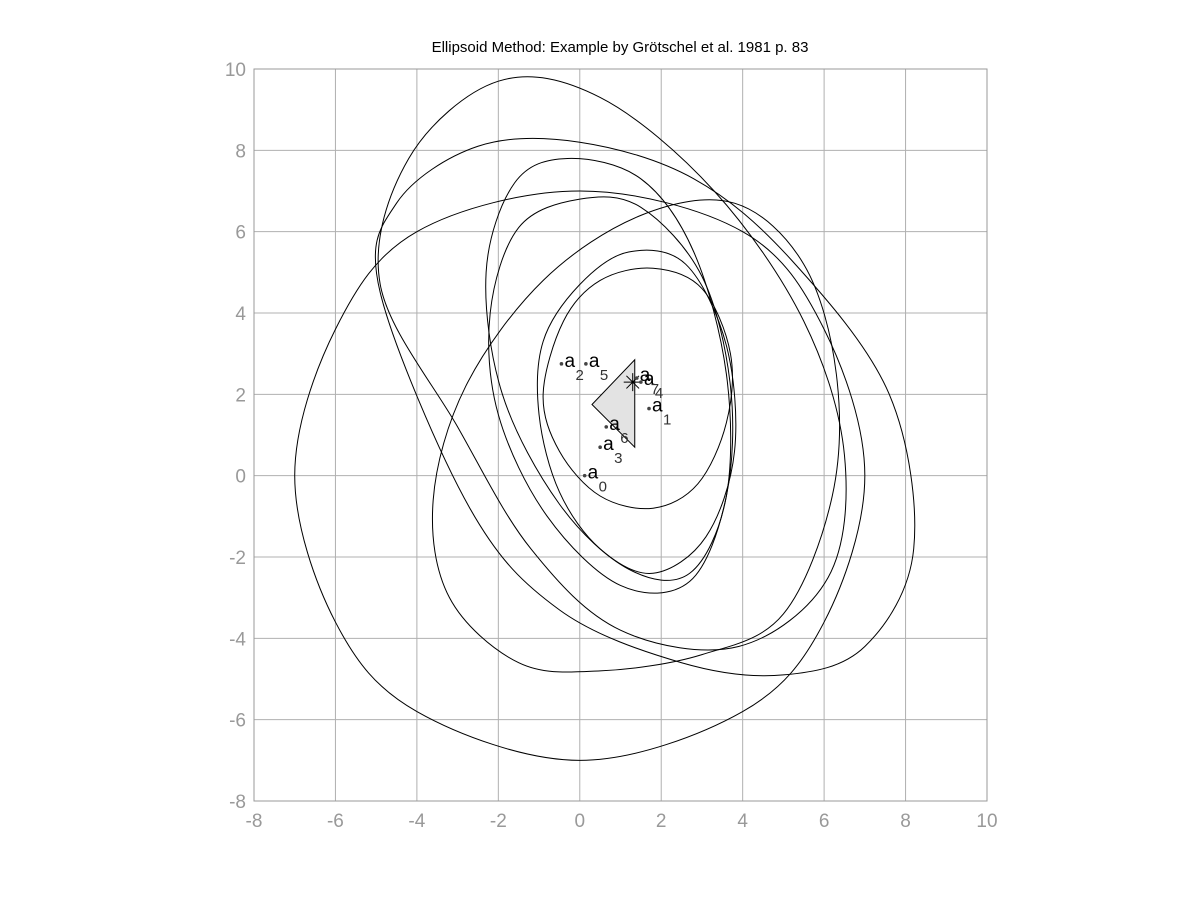 This screenshot has height=900, width=1200. Describe the element at coordinates (237, 802) in the screenshot. I see `y-tick-label-0: -8` at that location.